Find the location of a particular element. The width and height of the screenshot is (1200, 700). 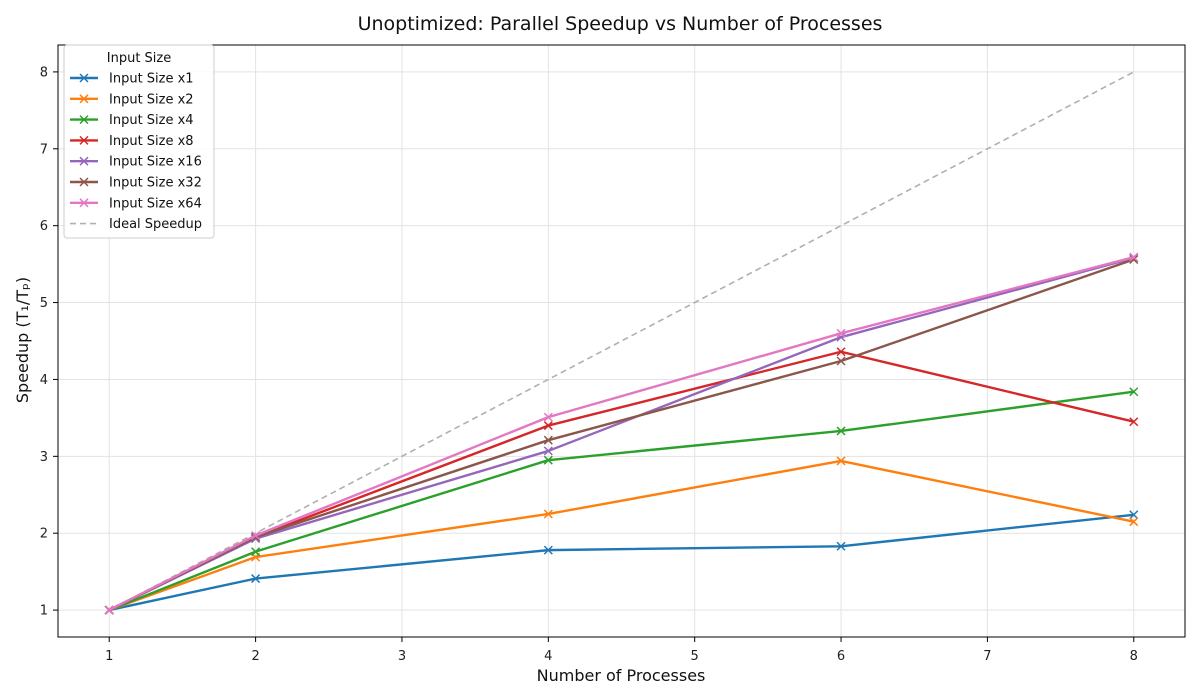

legend-label: Input Size x16 is located at coordinates (155, 162).